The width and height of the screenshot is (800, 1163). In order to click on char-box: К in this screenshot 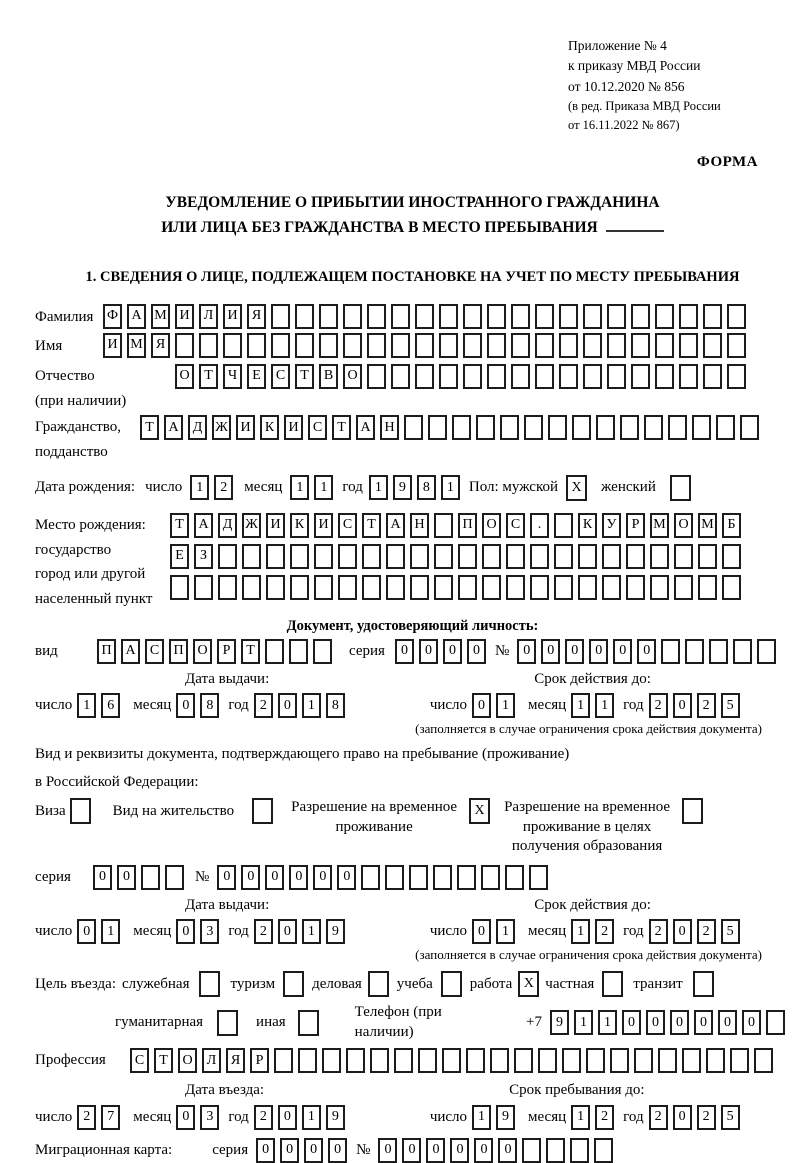, I will do `click(587, 525)`.